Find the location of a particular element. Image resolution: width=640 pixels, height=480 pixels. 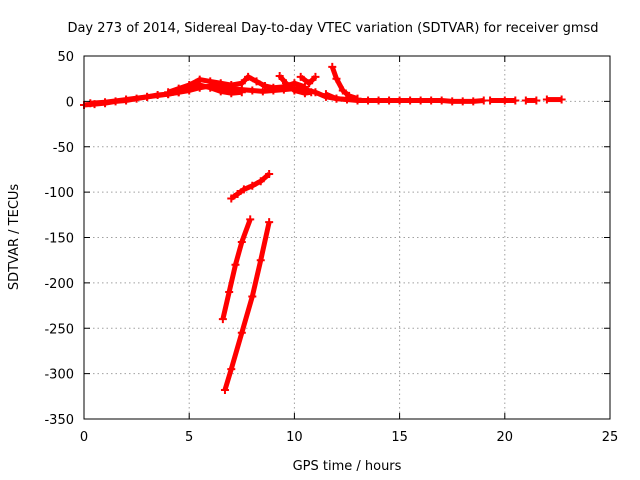

x-tick-label: 0 is located at coordinates (84, 437).